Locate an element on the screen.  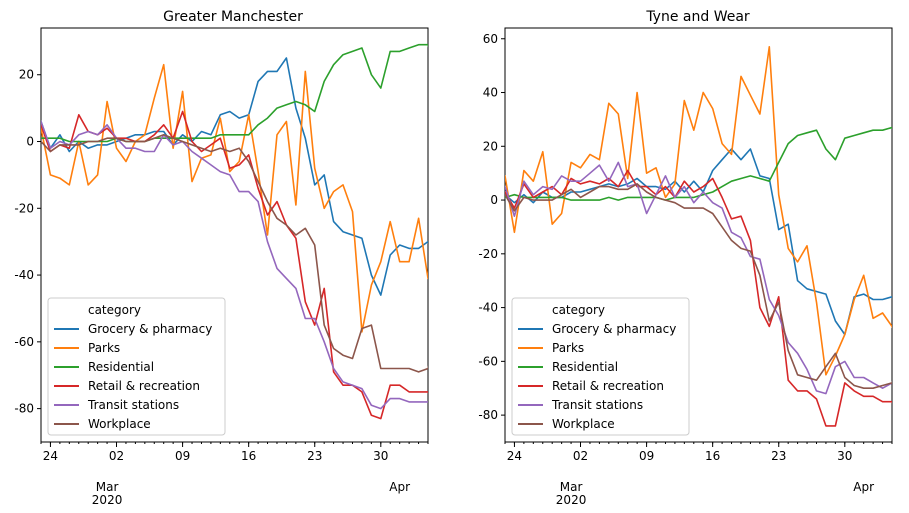
chart-title: Tyne and Wear is located at coordinates (697, 17).